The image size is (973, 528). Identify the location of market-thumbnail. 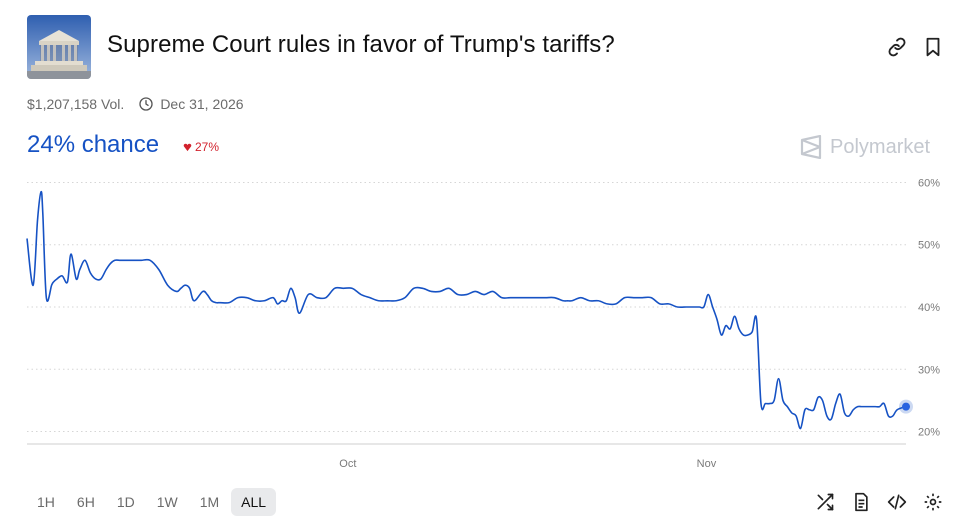
(59, 47).